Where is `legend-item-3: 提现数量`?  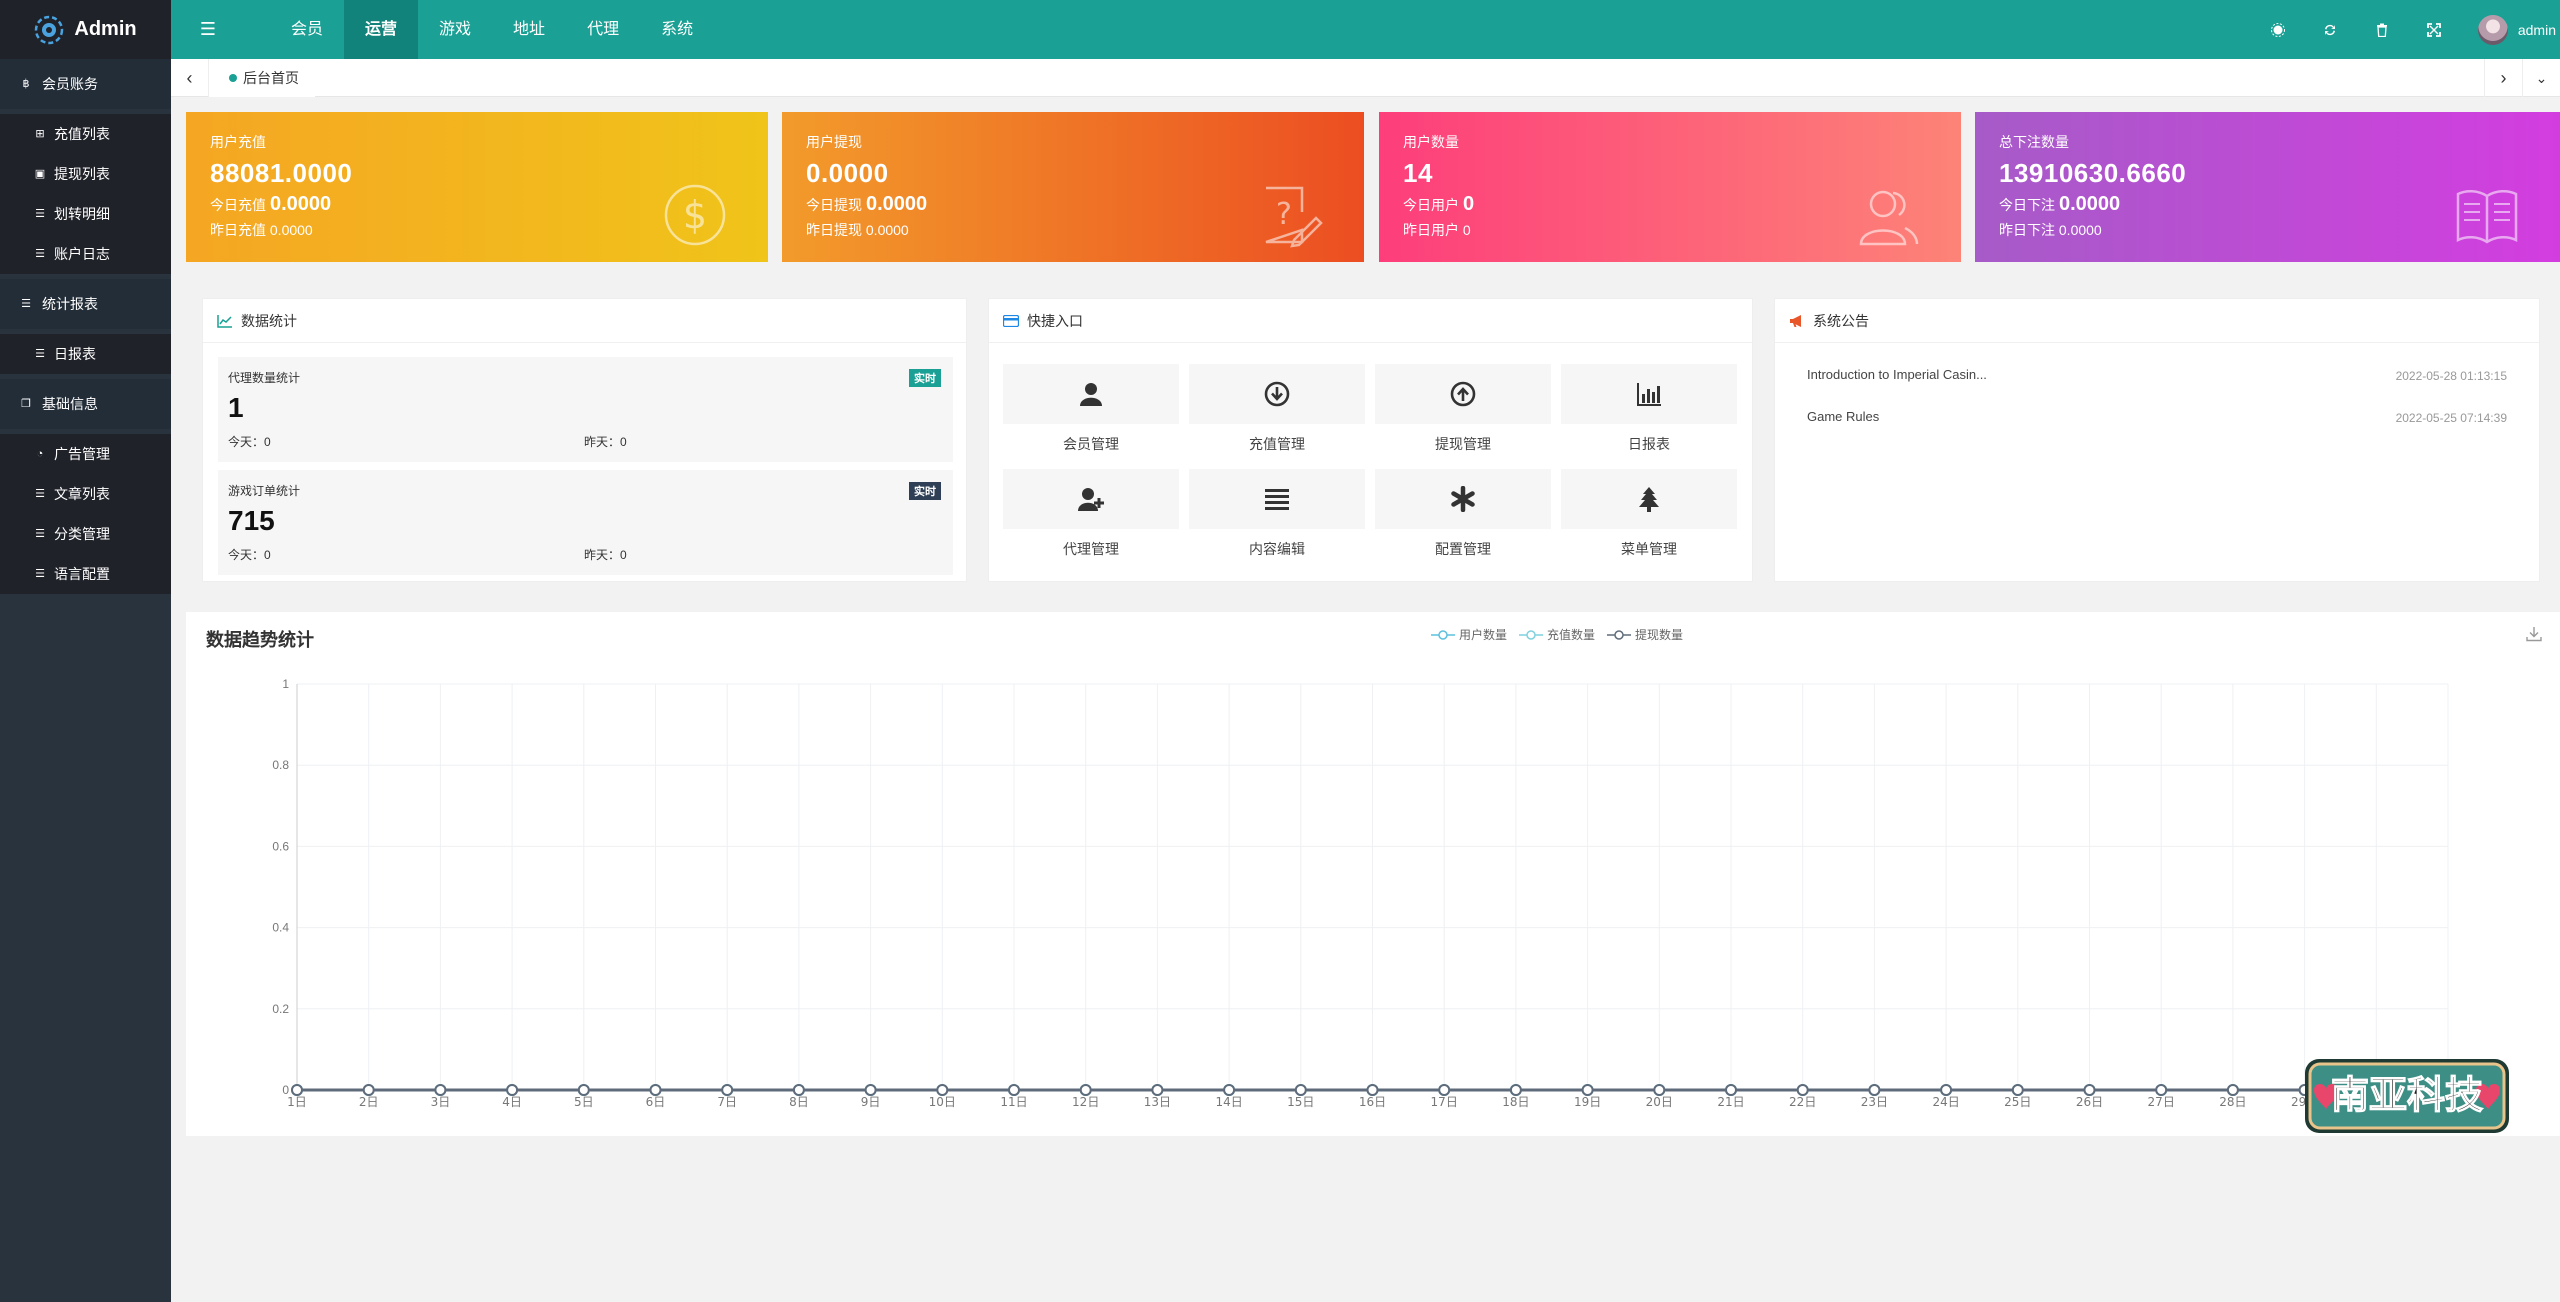 legend-item-3: 提现数量 is located at coordinates (1645, 634).